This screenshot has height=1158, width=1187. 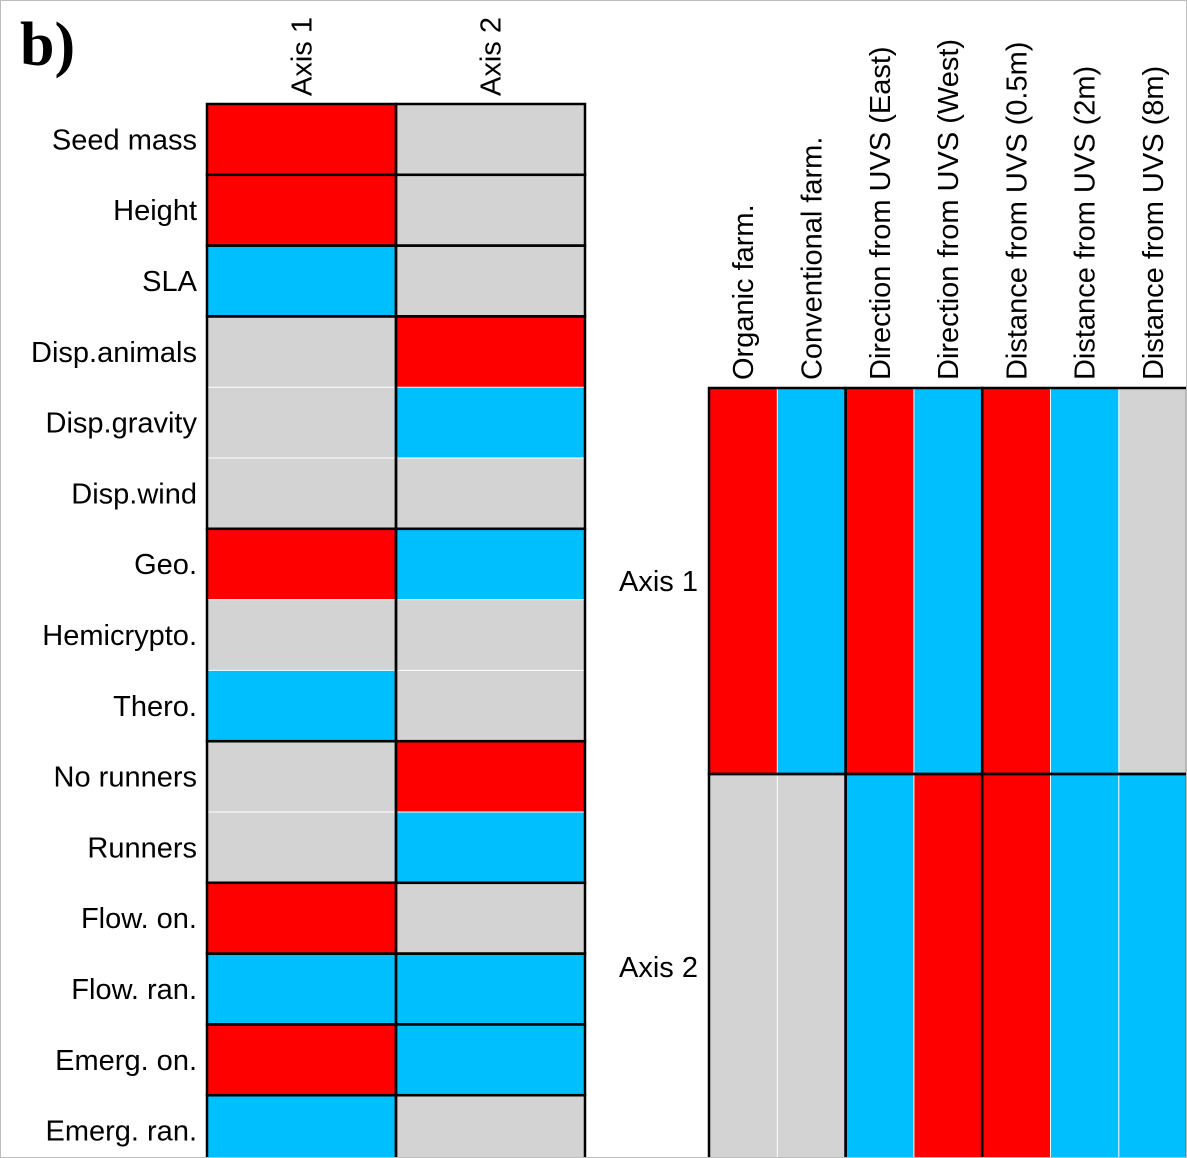 I want to click on row-label-flow-ran: Flow. ran., so click(x=134, y=990).